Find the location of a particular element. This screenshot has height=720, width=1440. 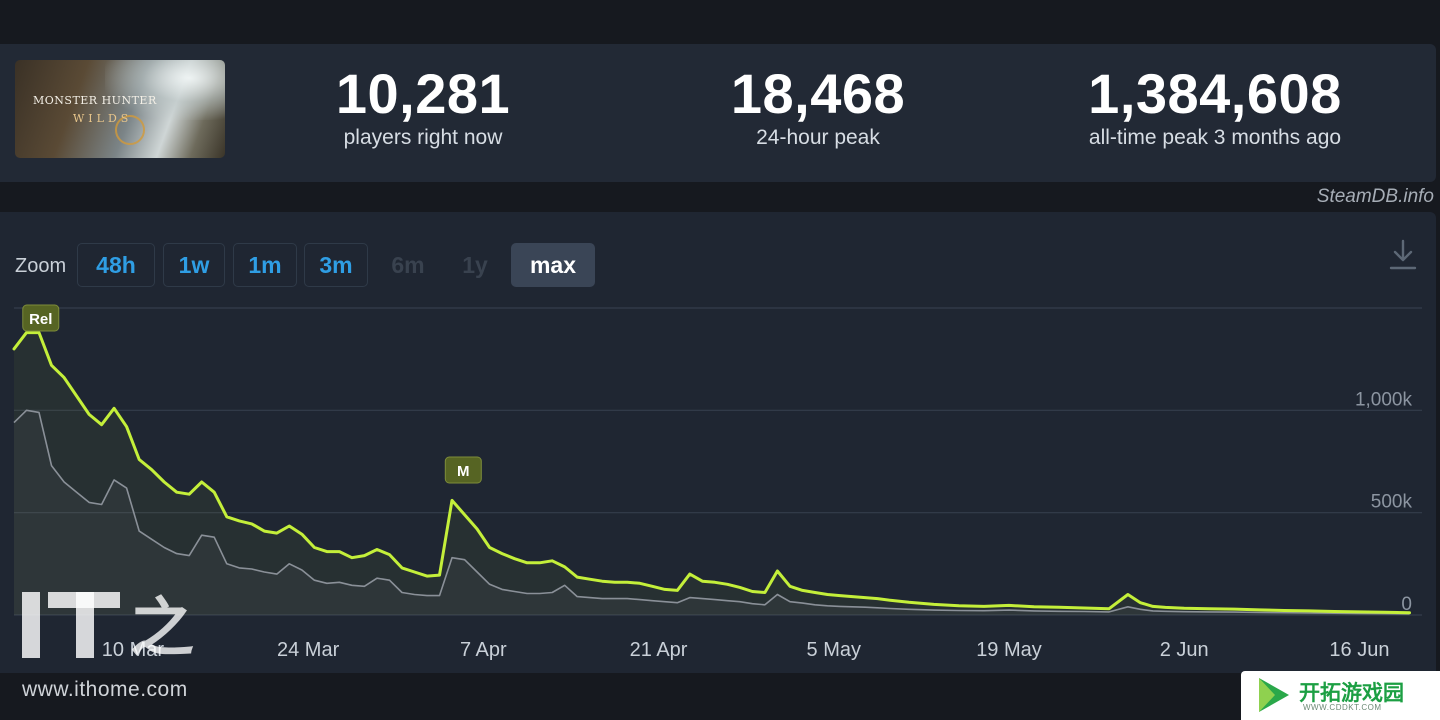

x-tick-label-0: 10 Mar is located at coordinates (133, 650).